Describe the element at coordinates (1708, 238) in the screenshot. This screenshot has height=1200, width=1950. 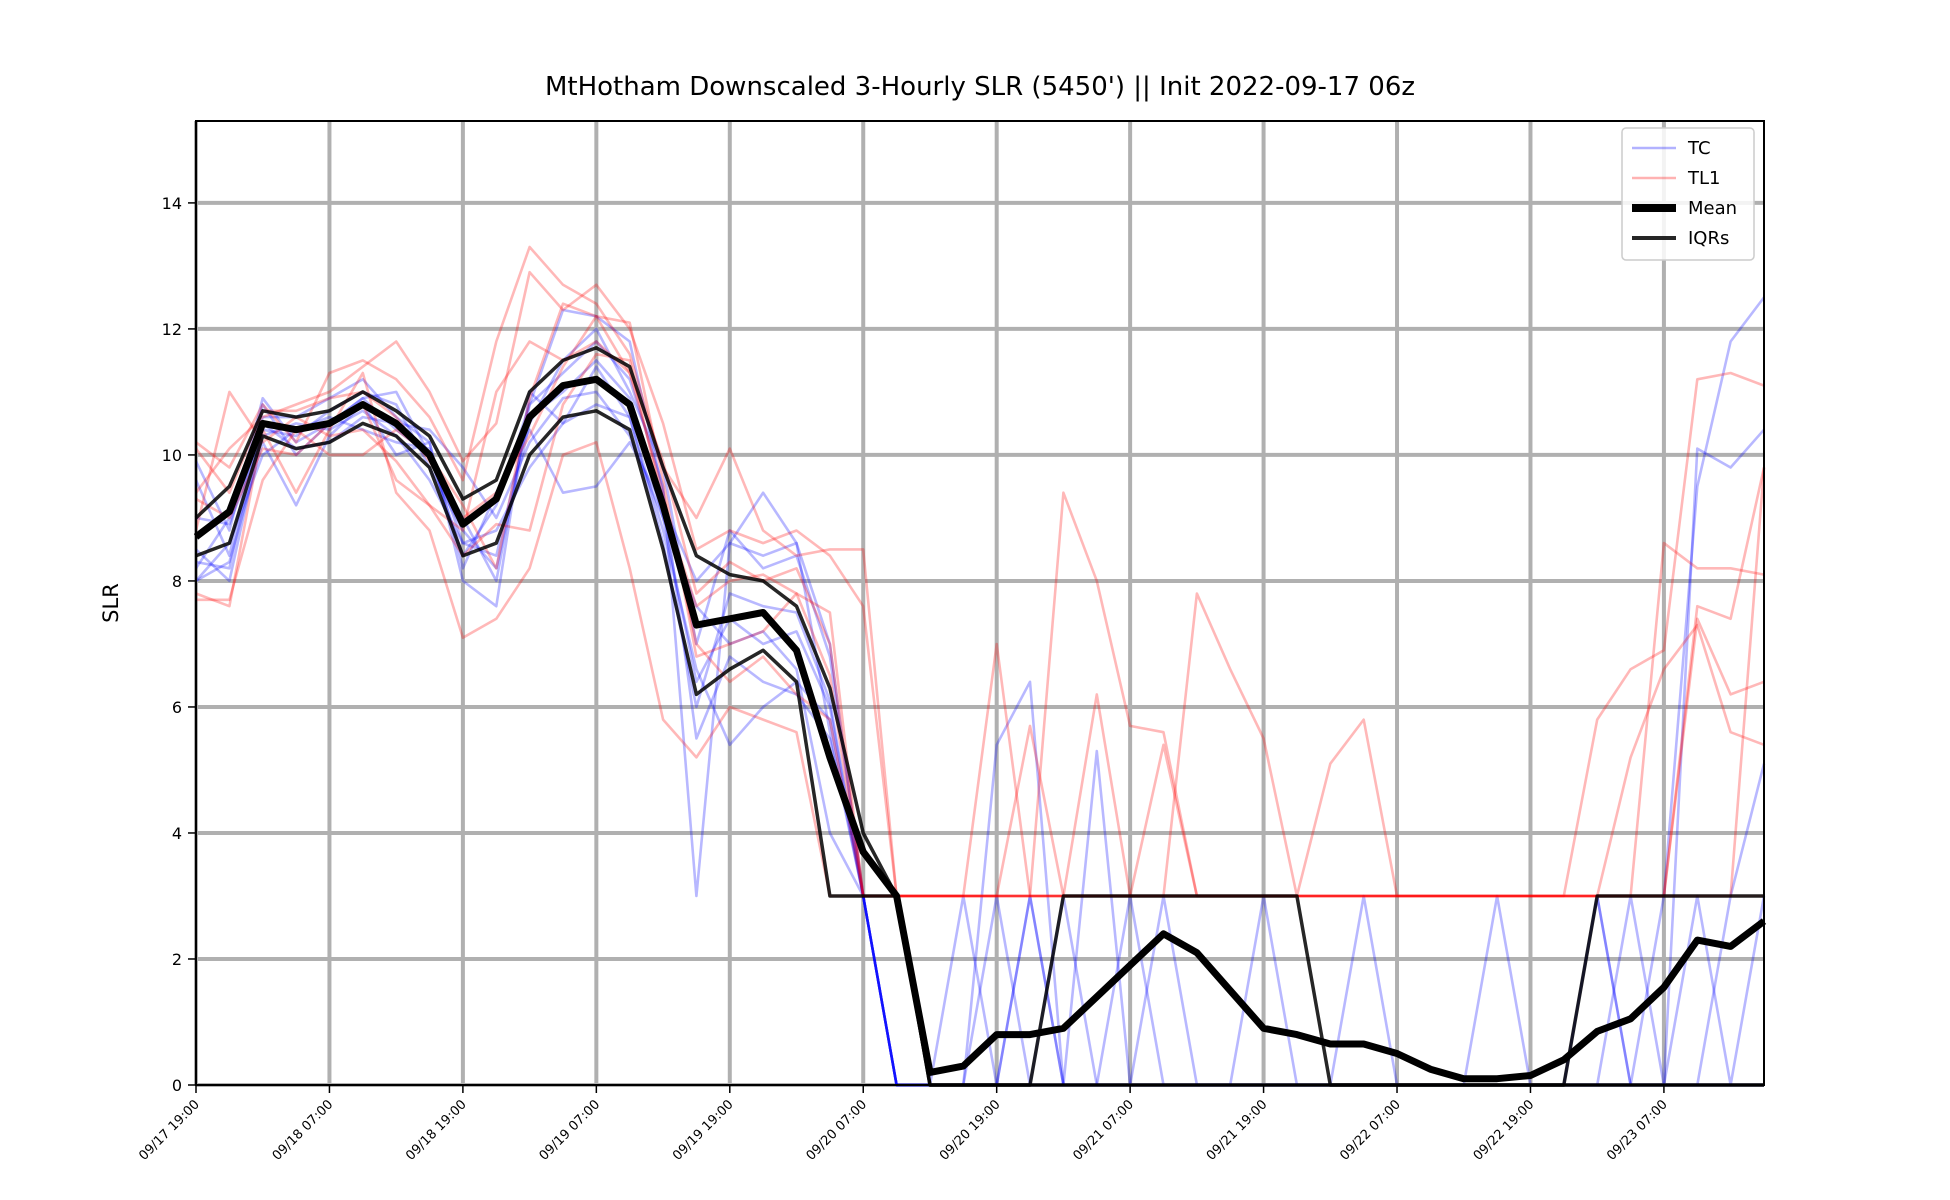
I see `legend-label-iqrs: IQRs` at that location.